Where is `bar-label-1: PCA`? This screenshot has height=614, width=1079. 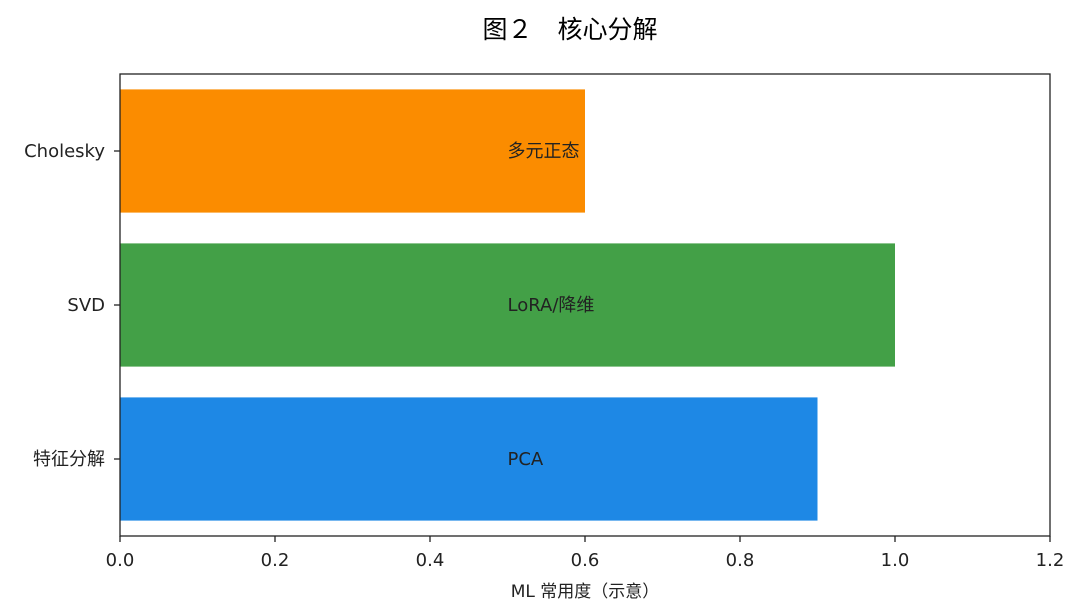
bar-label-1: PCA is located at coordinates (526, 459).